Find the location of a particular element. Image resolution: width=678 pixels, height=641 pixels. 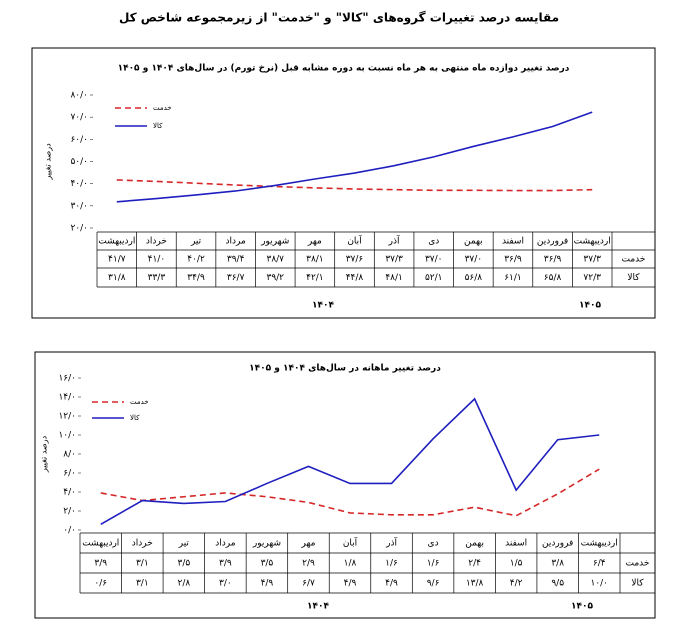

table-value: ۶/۷ is located at coordinates (308, 584).